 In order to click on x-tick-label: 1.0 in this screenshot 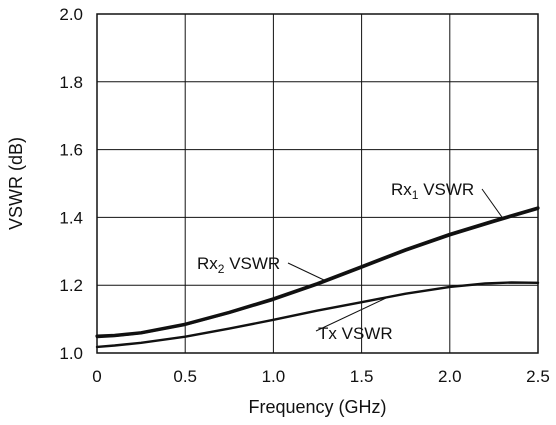, I will do `click(274, 376)`.